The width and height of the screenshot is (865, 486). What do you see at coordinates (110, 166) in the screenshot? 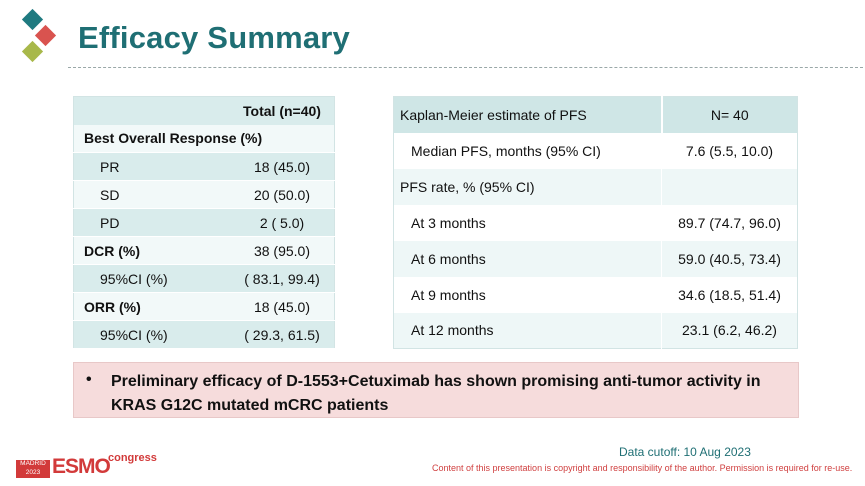
I see `row-label: PR` at bounding box center [110, 166].